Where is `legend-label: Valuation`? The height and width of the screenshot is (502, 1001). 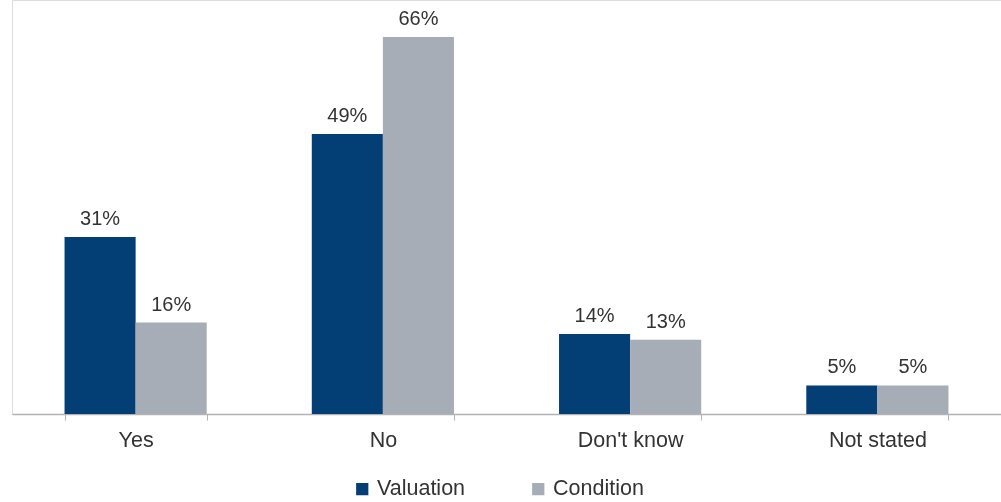 legend-label: Valuation is located at coordinates (421, 488).